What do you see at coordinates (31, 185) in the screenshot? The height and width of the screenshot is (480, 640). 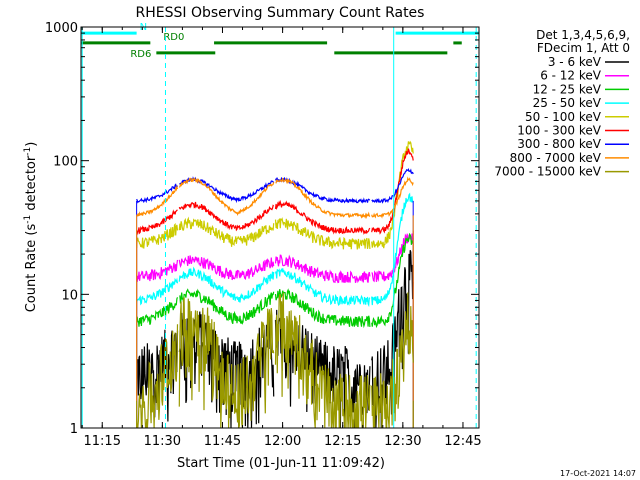 I see `y-axis-label-mid: detector` at bounding box center [31, 185].